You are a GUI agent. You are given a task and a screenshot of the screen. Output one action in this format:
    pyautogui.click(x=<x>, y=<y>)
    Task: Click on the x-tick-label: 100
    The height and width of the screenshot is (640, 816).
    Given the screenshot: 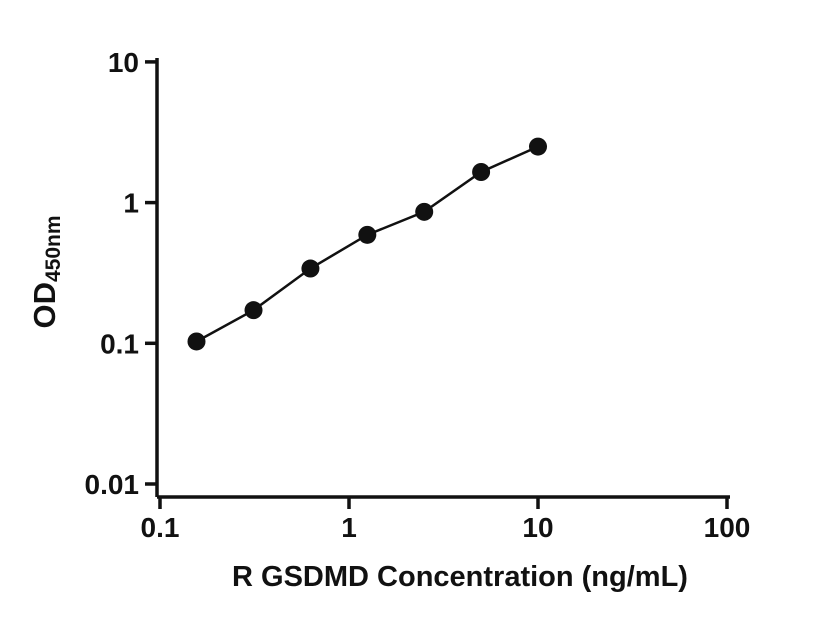 What is the action you would take?
    pyautogui.click(x=727, y=527)
    